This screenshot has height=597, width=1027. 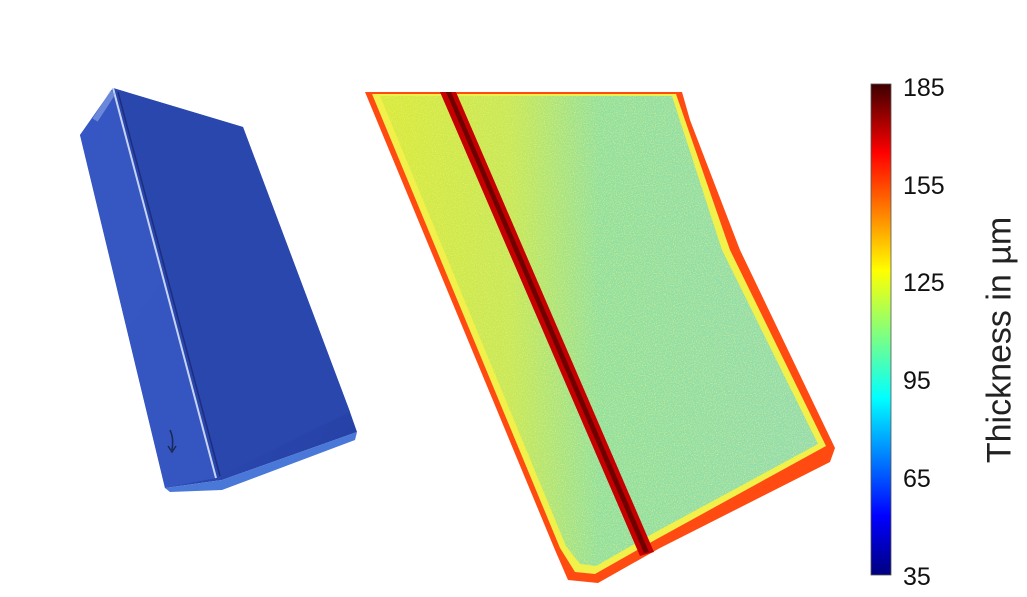 What do you see at coordinates (924, 283) in the screenshot?
I see `colorbar-tick: 125` at bounding box center [924, 283].